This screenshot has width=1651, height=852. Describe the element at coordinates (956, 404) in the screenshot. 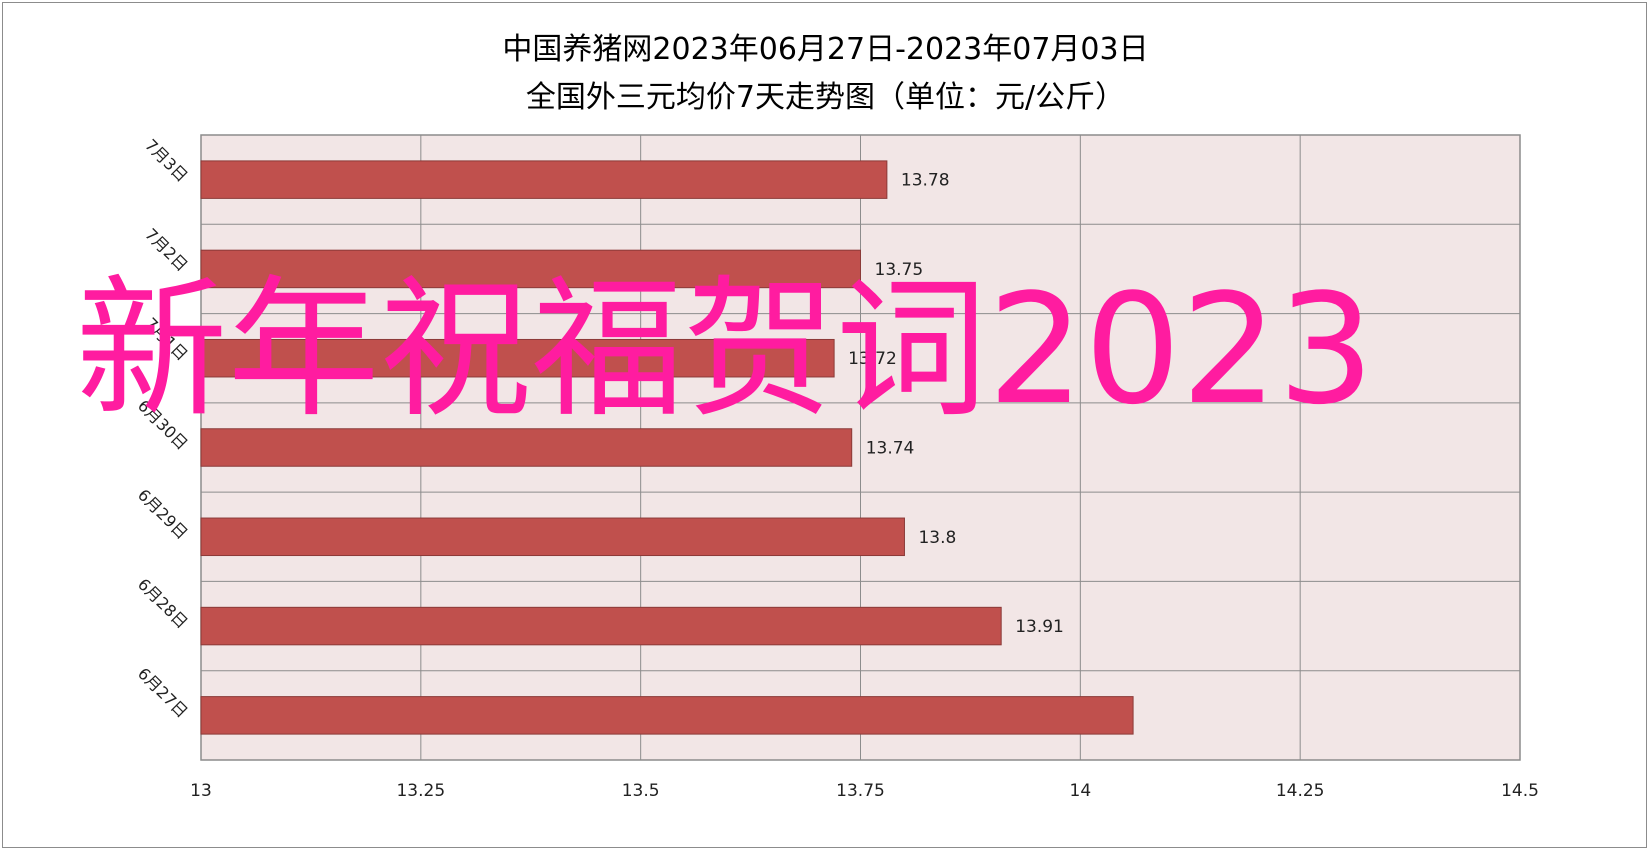

I see `data-labels: 13.78 13.75 13.72 13.74 13.8 13.91` at that location.